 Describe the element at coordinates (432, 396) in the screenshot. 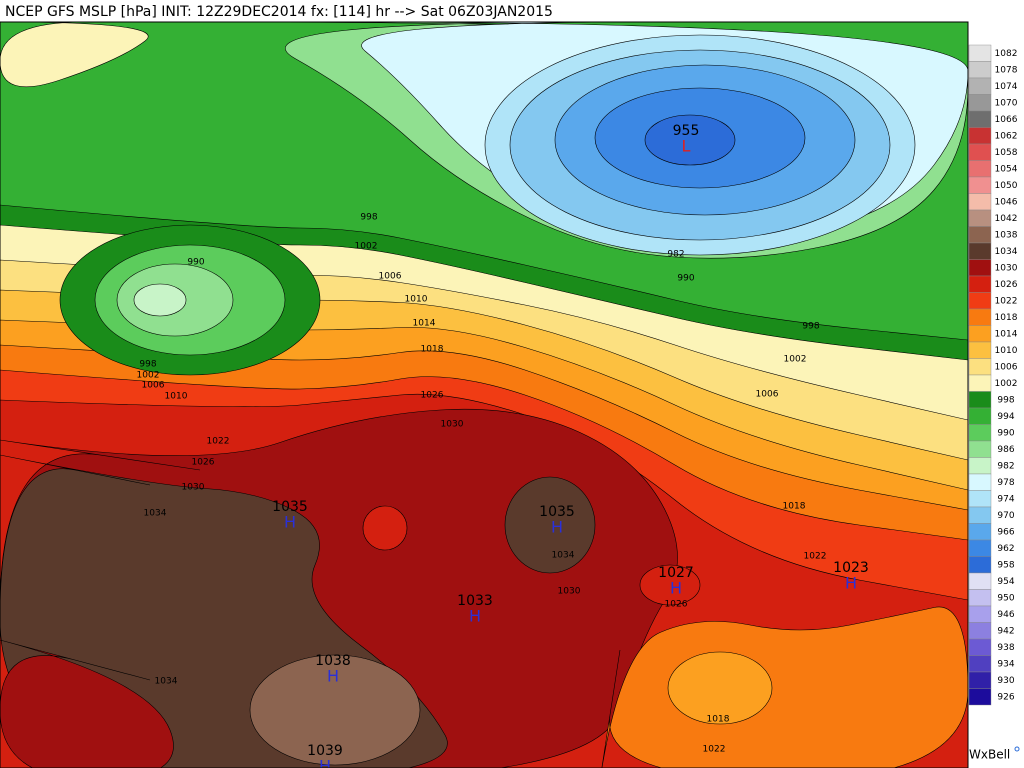

I see `contour-label: 1026` at that location.